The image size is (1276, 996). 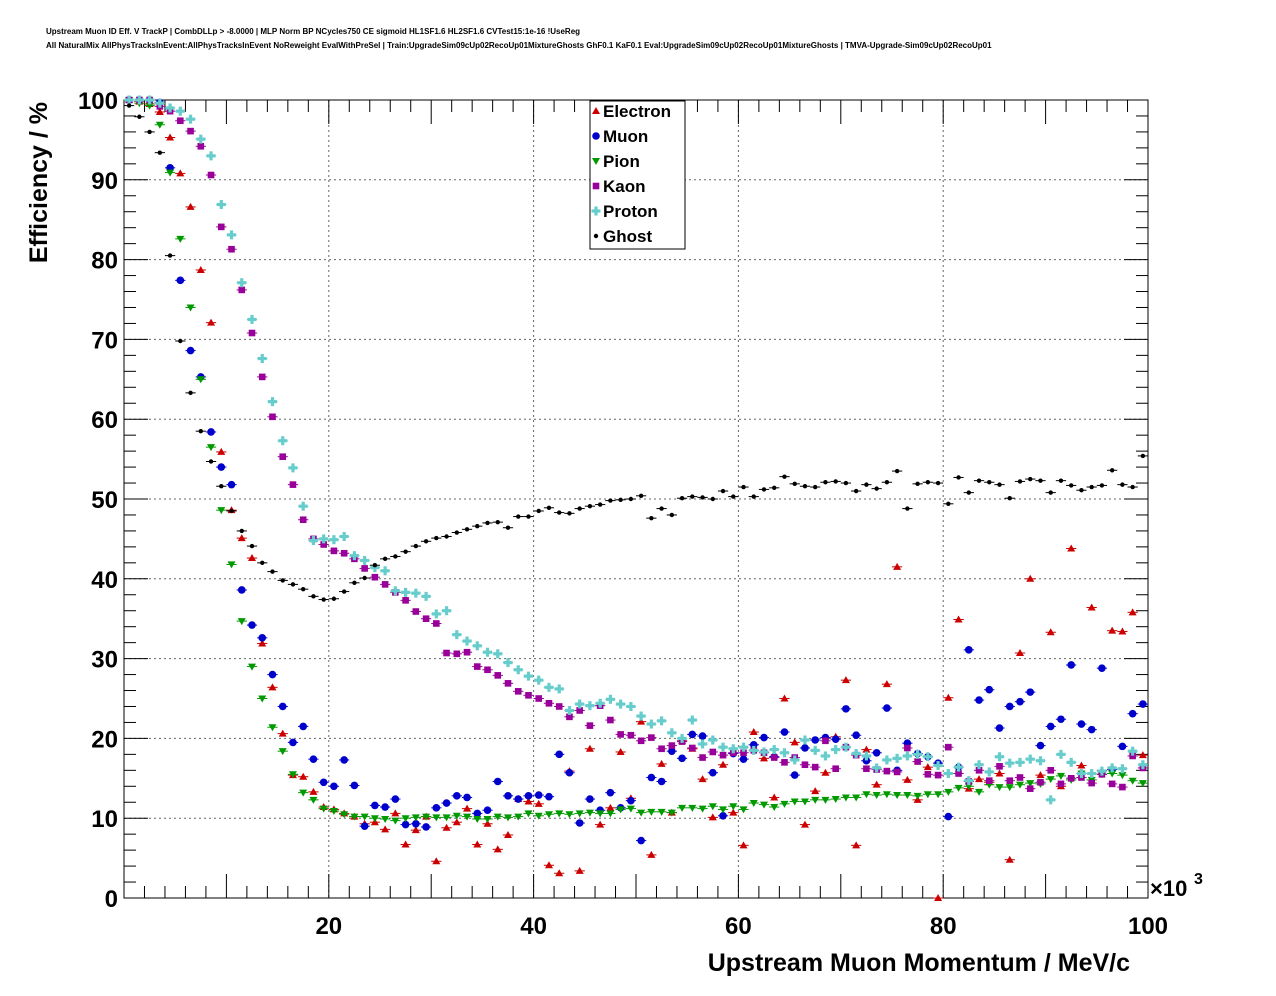 I want to click on y-tick-label: 100, so click(x=98, y=101).